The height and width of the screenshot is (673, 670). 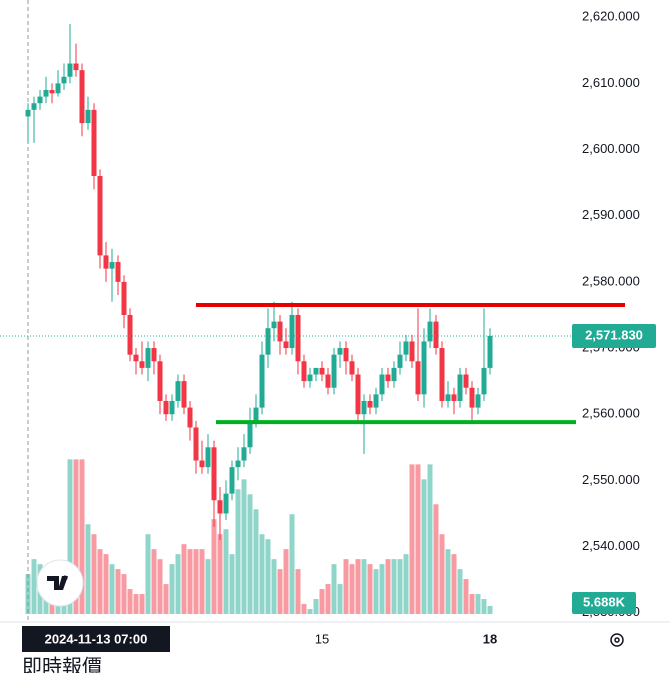 I want to click on y-tick-label: 2,550.000, so click(x=611, y=479).